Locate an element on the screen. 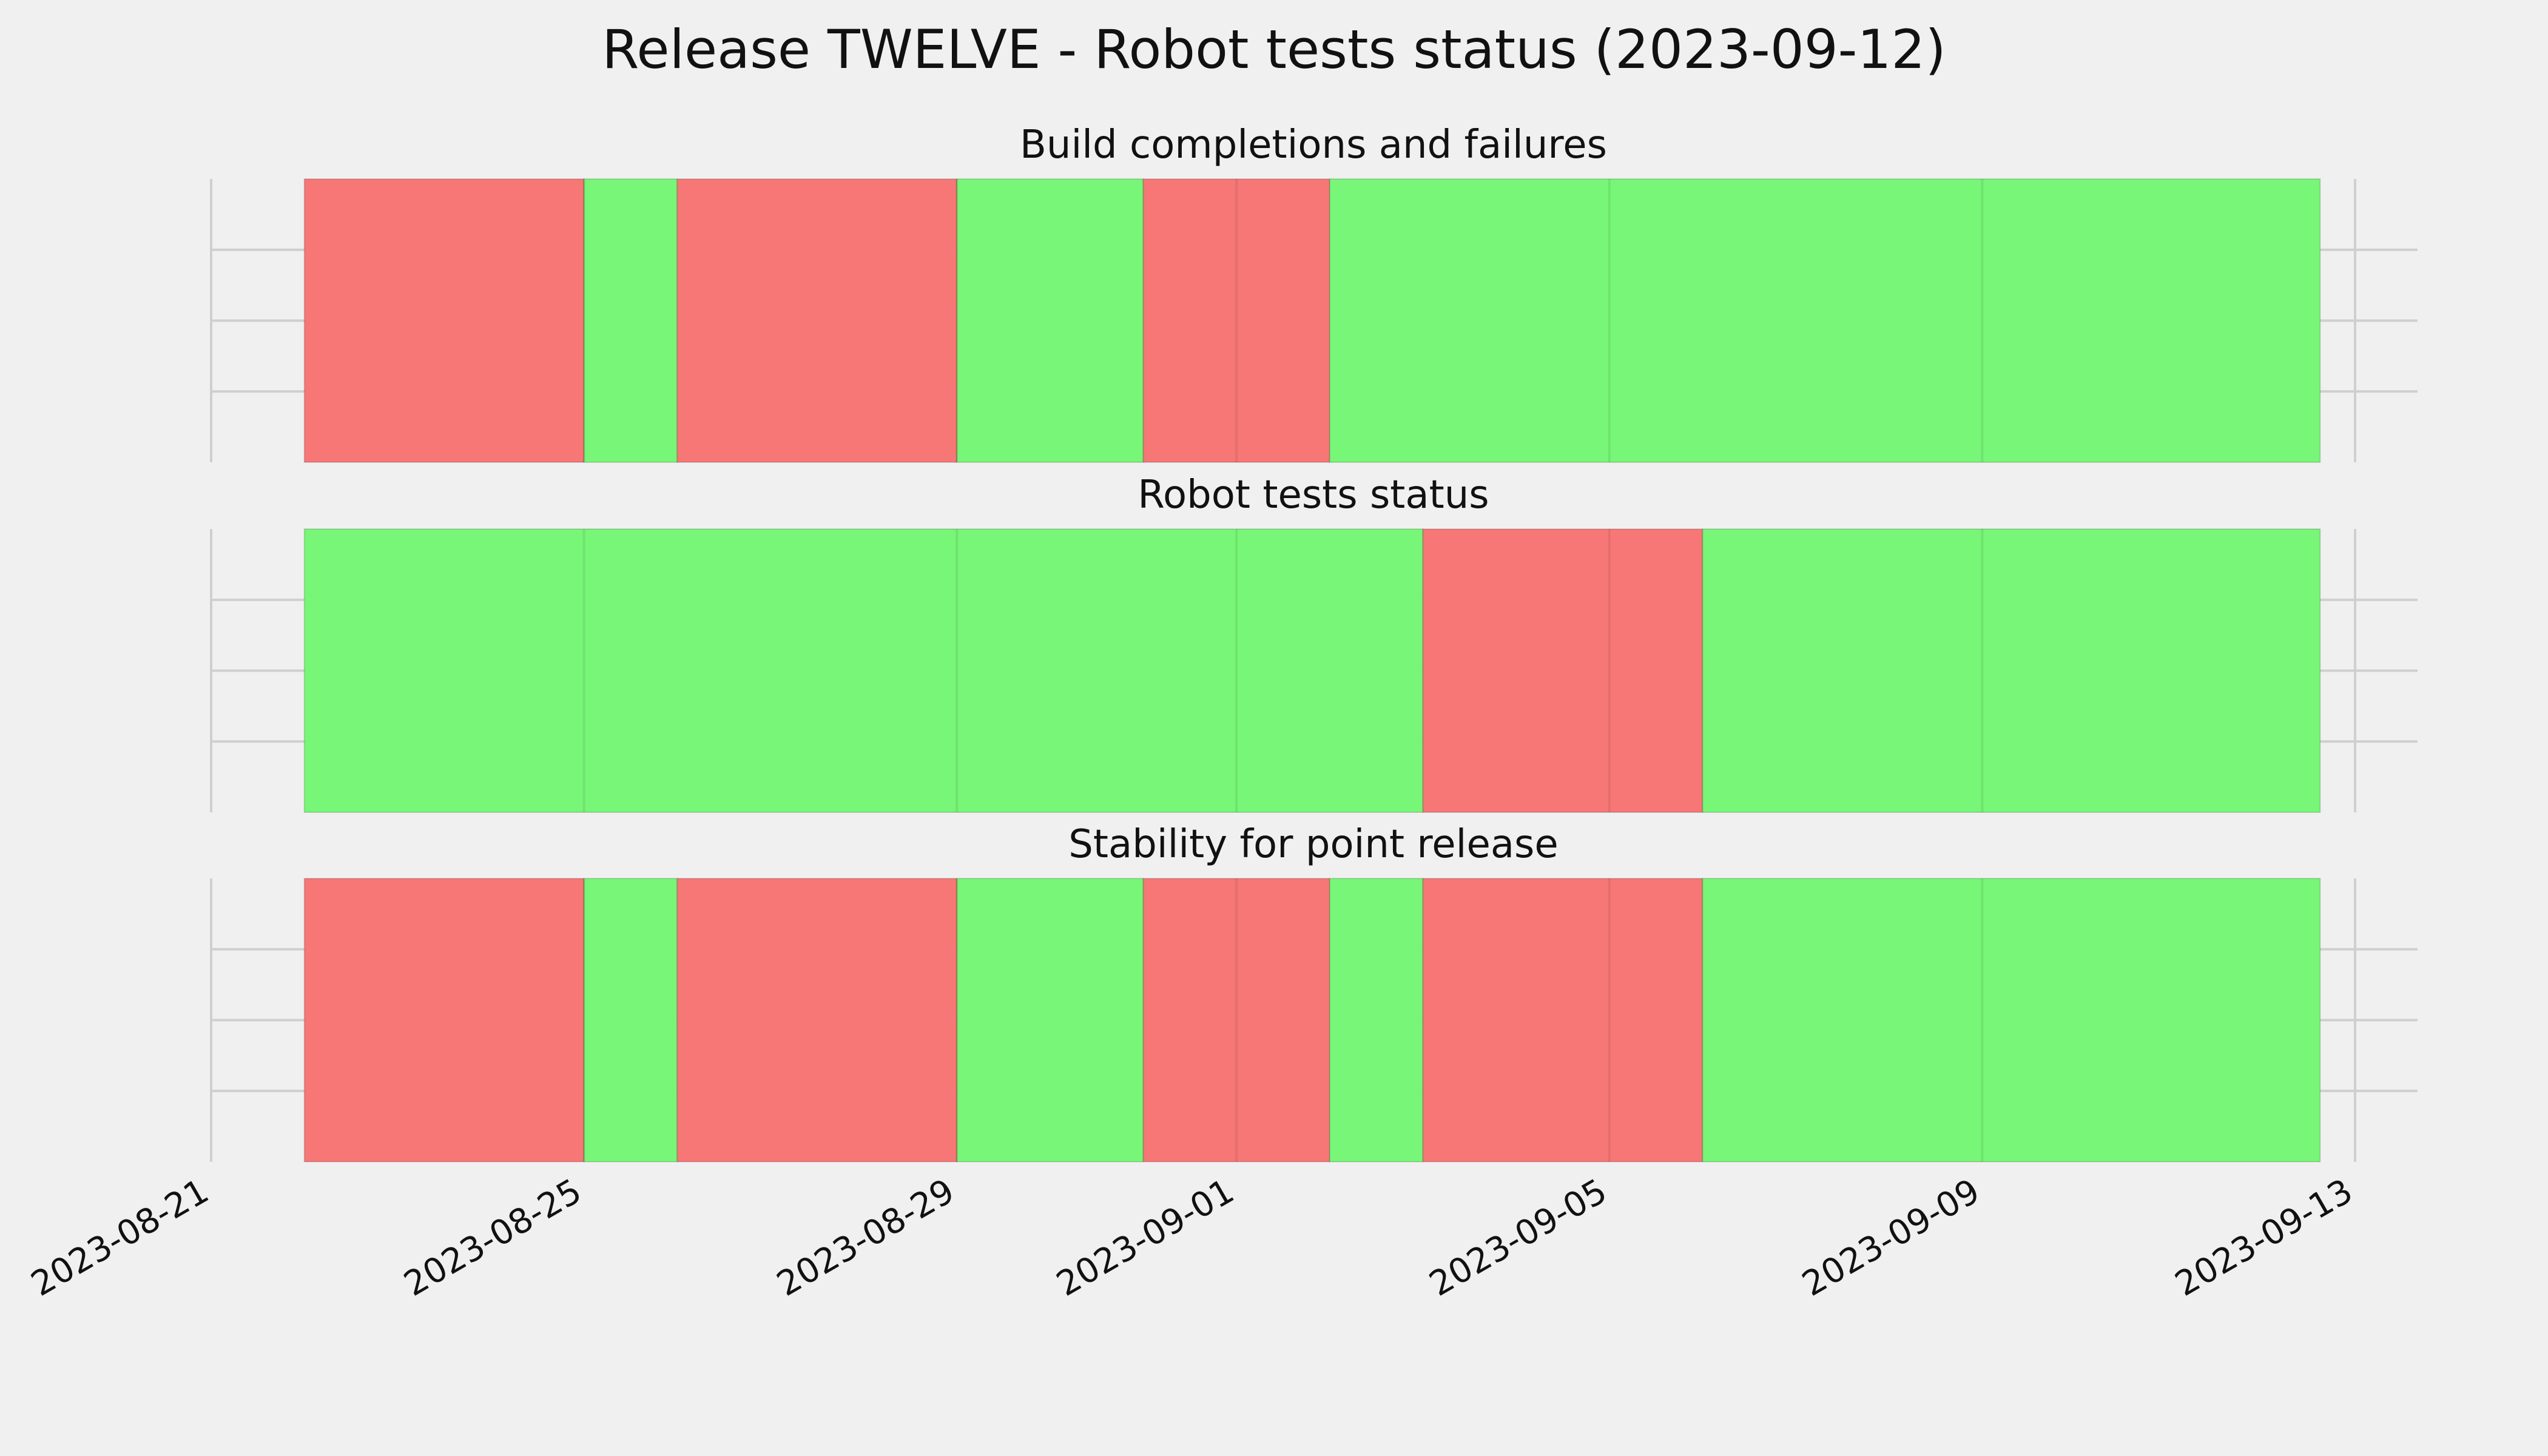 The height and width of the screenshot is (1456, 2548). x-tick-label: 2023-09-13 is located at coordinates (2264, 1237).